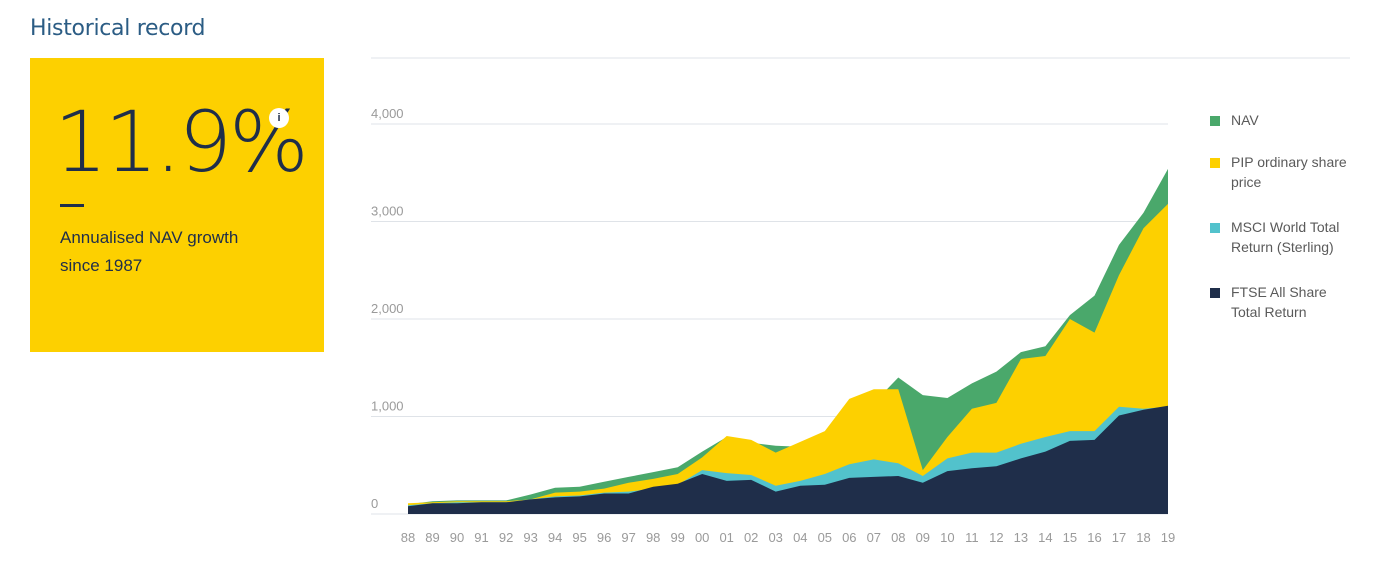 The image size is (1375, 565). I want to click on x-tick-label: 89, so click(432, 537).